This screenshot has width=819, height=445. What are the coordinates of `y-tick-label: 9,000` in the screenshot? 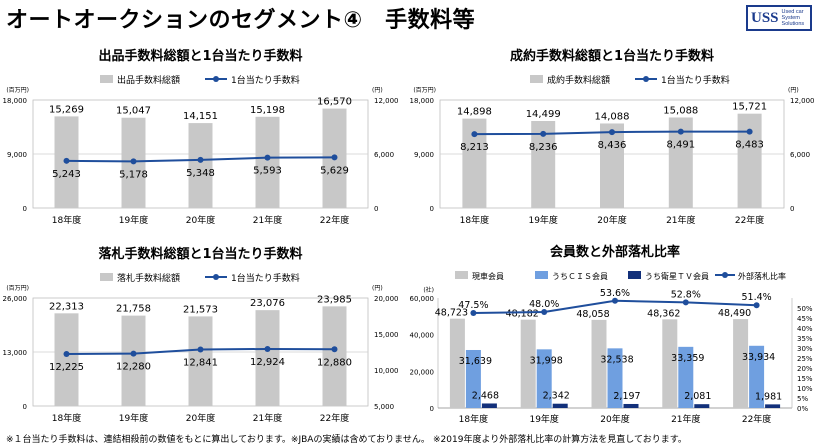 It's located at (17, 155).